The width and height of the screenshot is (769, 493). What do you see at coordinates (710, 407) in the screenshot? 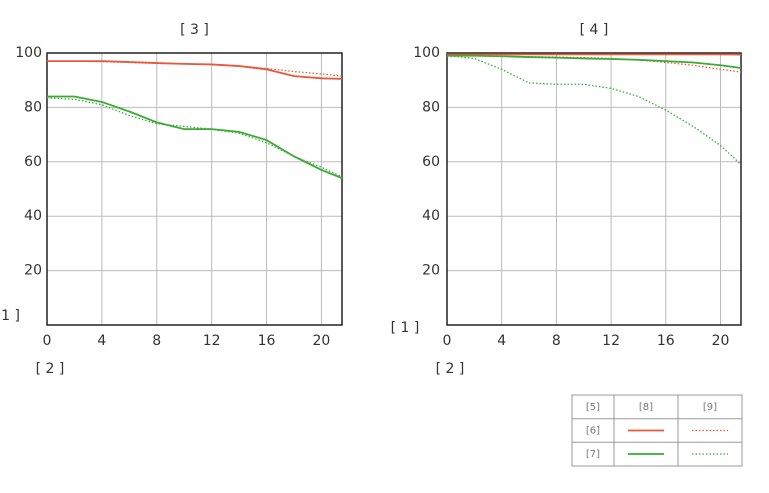
I see `legend-header: [9]` at bounding box center [710, 407].